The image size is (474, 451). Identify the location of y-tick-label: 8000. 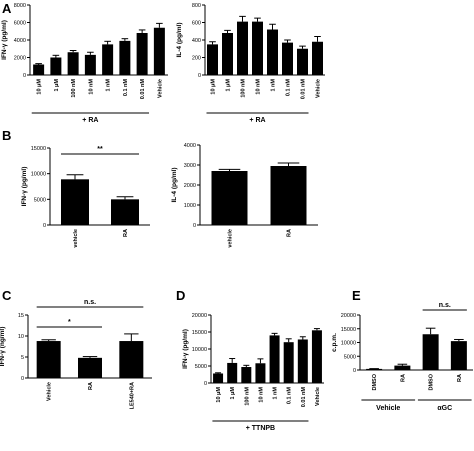
(20, 6).